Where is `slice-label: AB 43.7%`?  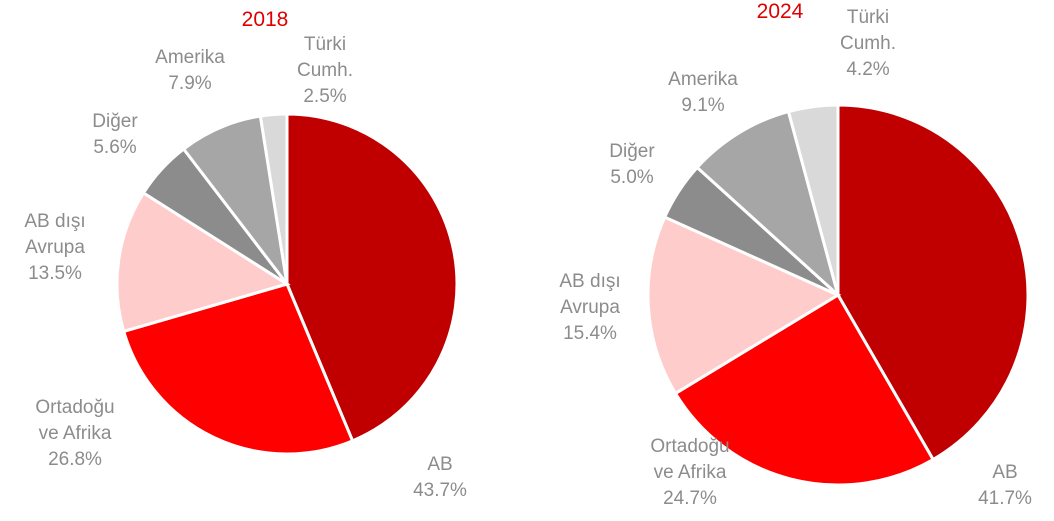
slice-label: AB 43.7% is located at coordinates (440, 478).